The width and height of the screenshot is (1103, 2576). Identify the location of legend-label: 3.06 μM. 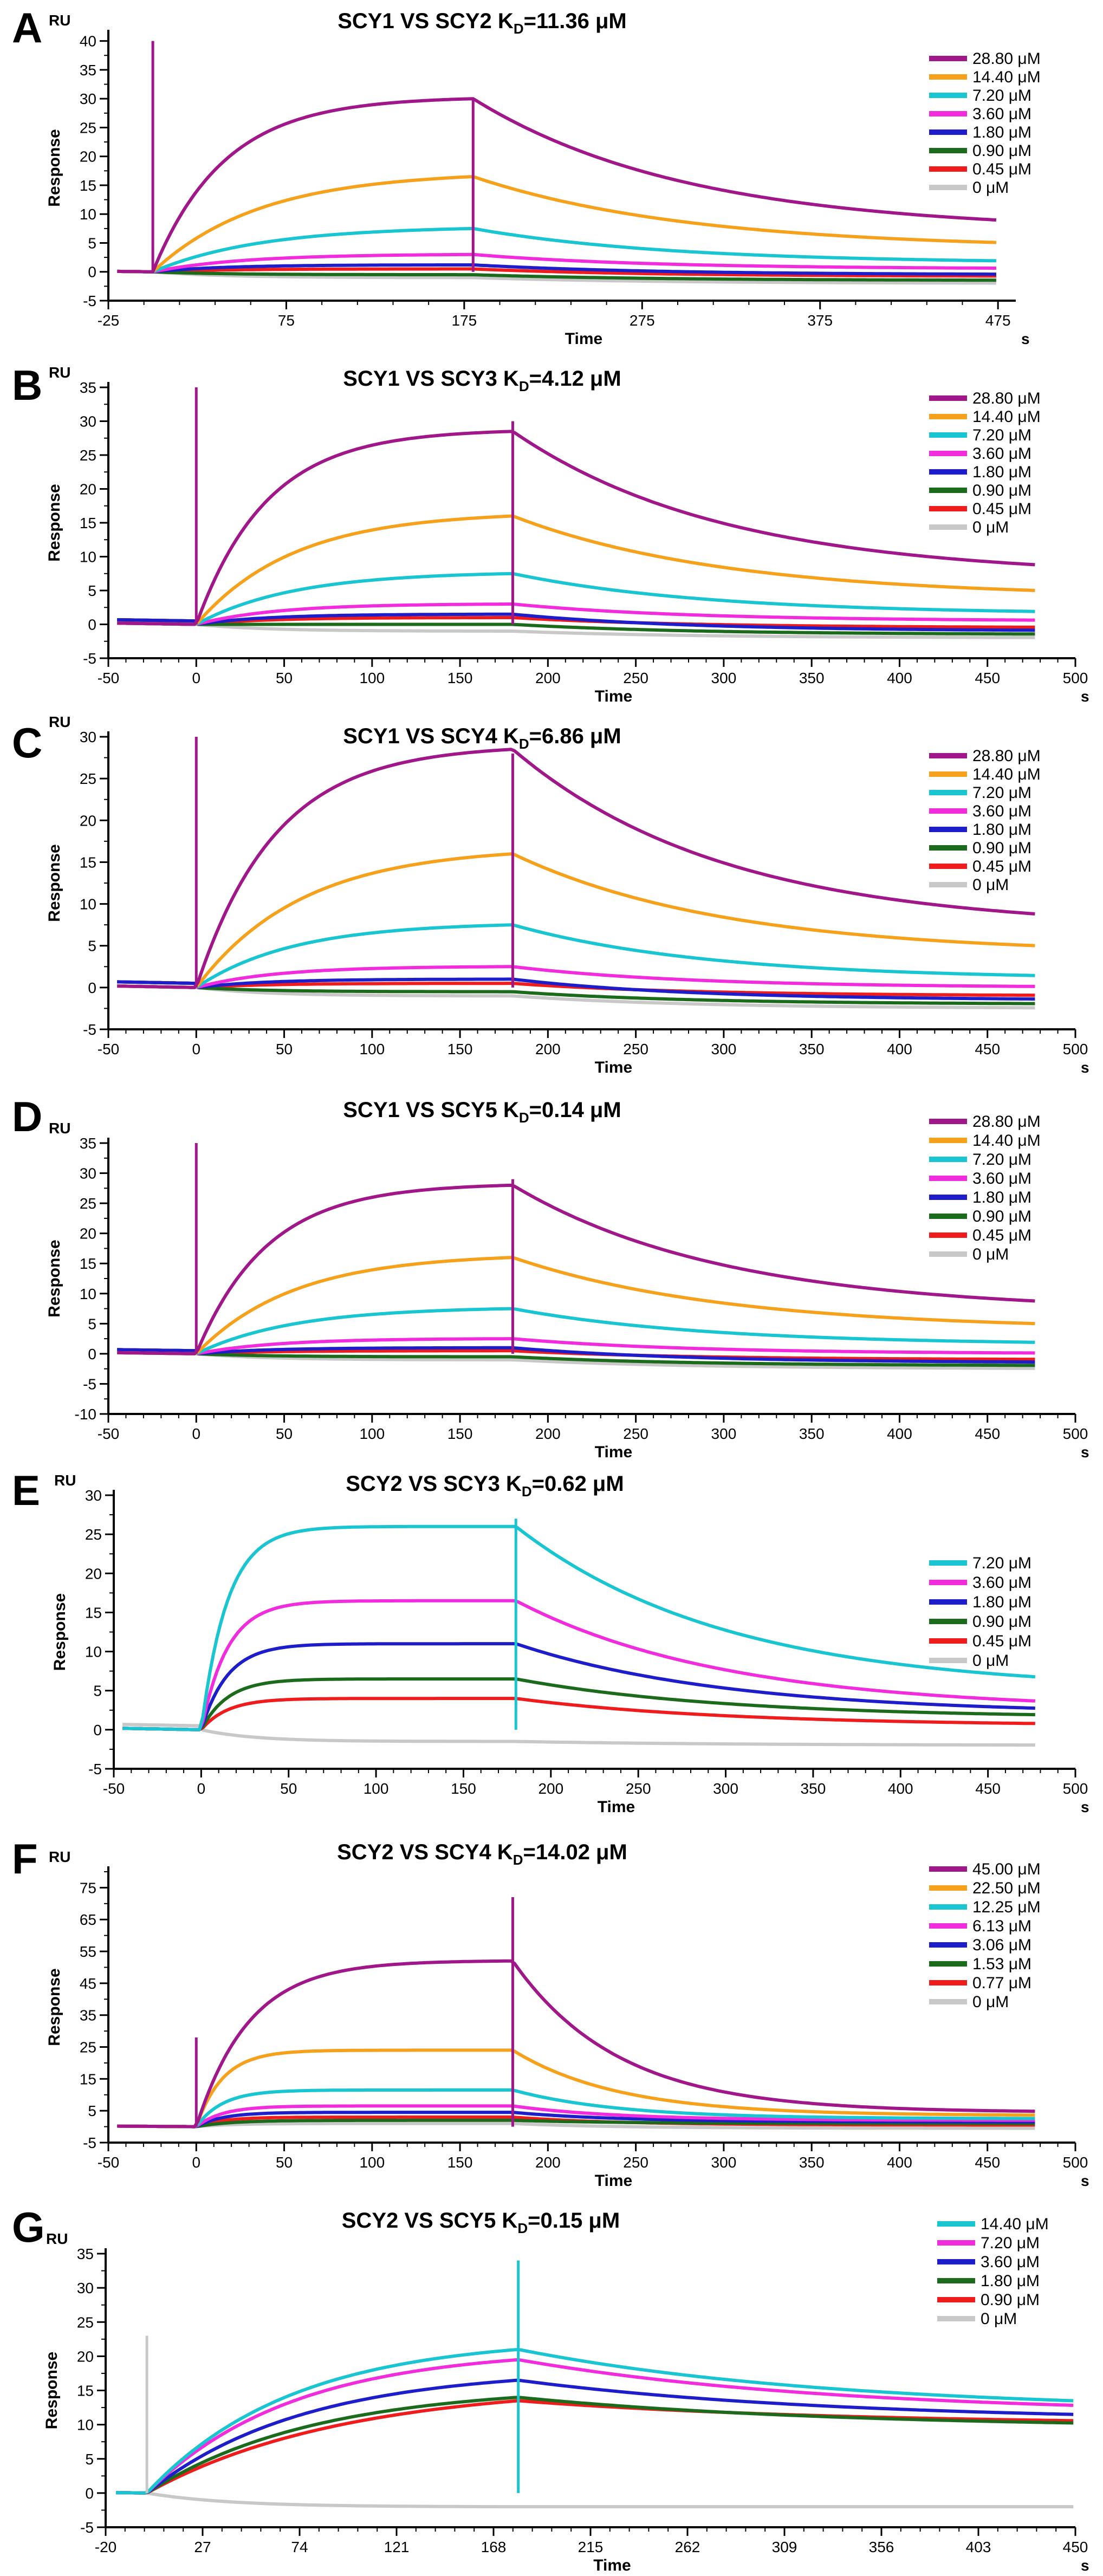
(1001, 1945).